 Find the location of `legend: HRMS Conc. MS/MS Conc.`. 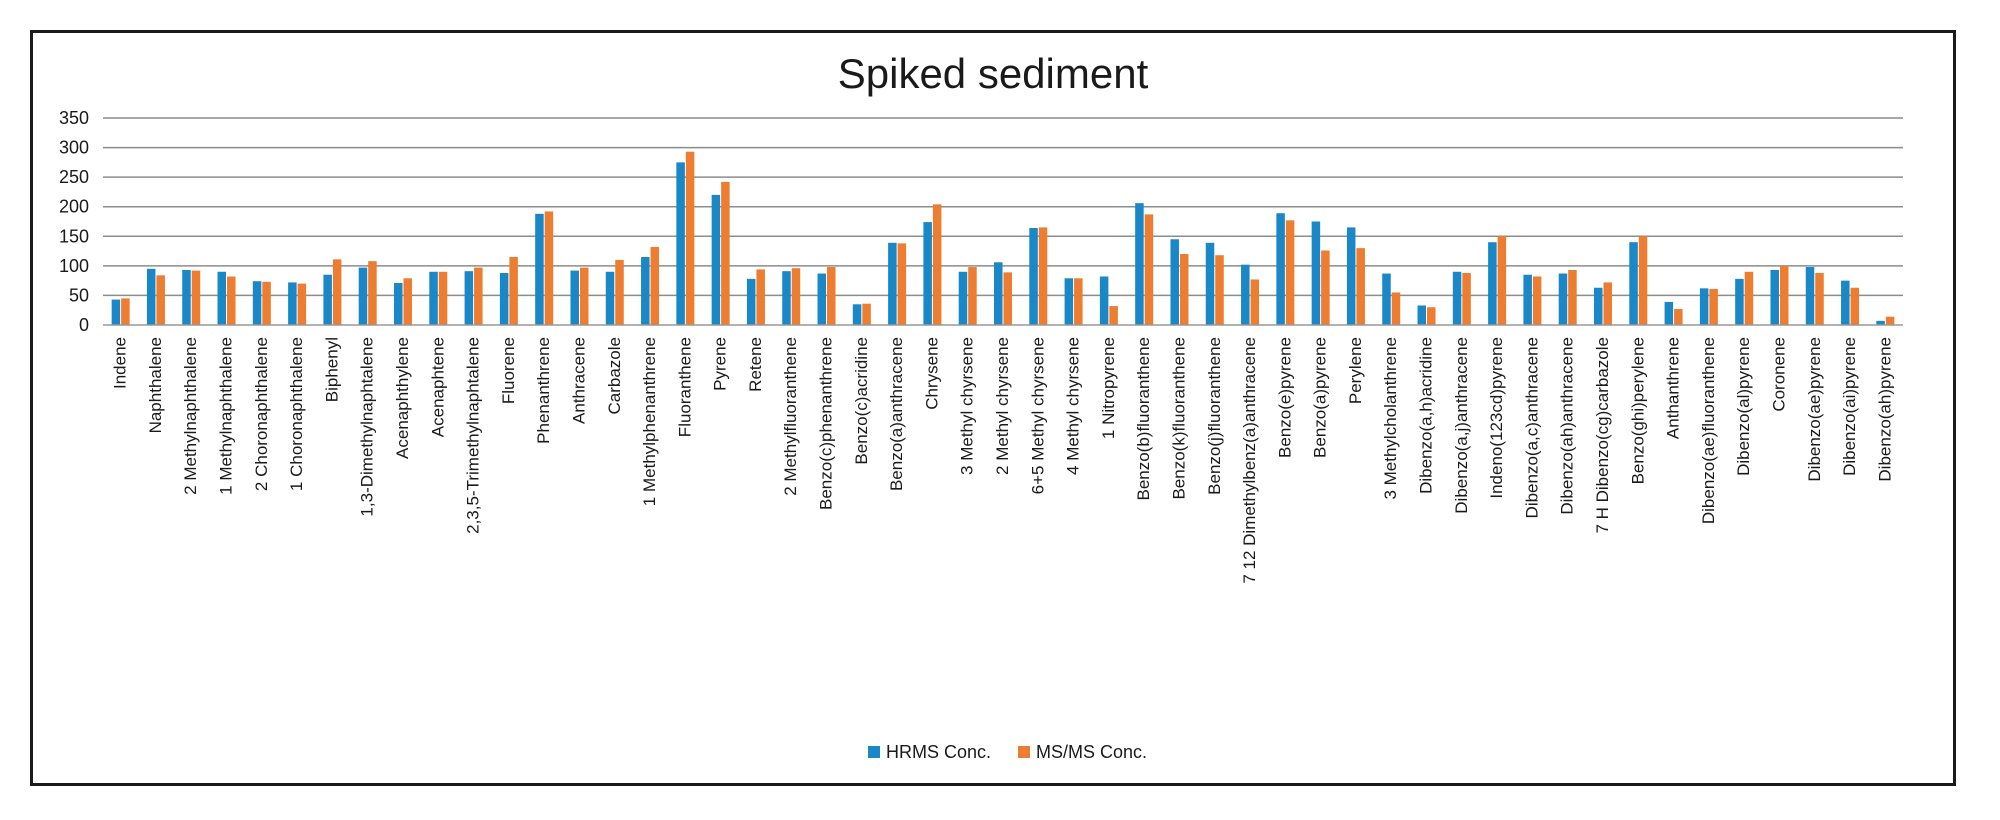

legend: HRMS Conc. MS/MS Conc. is located at coordinates (1007, 752).